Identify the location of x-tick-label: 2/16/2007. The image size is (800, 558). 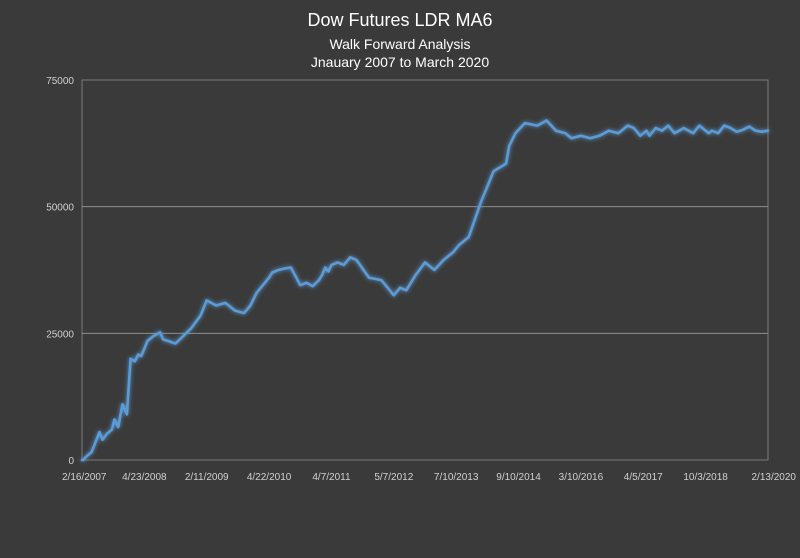
(84, 477).